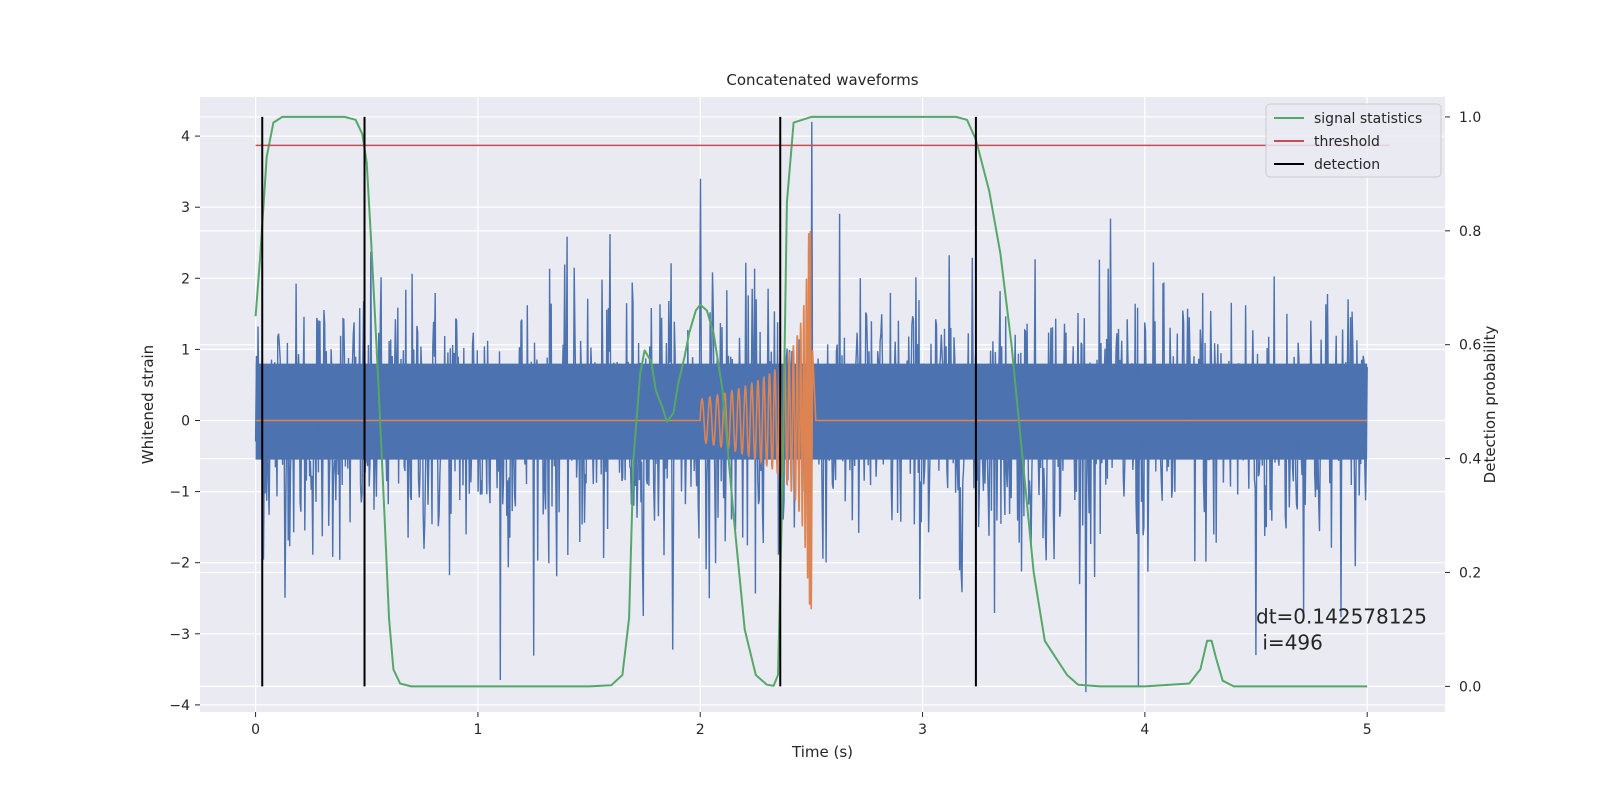 This screenshot has height=800, width=1600. Describe the element at coordinates (185, 350) in the screenshot. I see `y-tick-label: 1` at that location.